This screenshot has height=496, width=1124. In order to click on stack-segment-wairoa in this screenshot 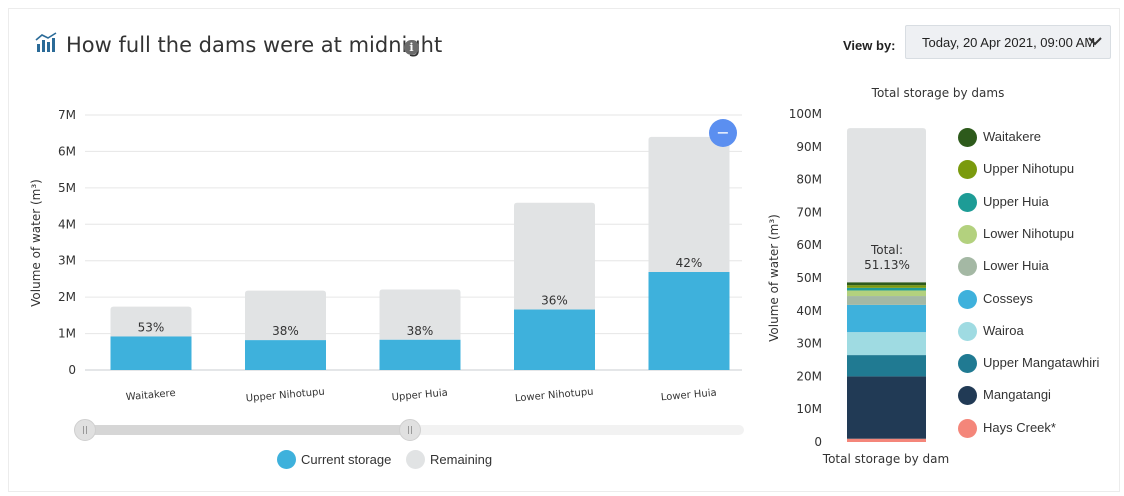, I will do `click(886, 344)`.